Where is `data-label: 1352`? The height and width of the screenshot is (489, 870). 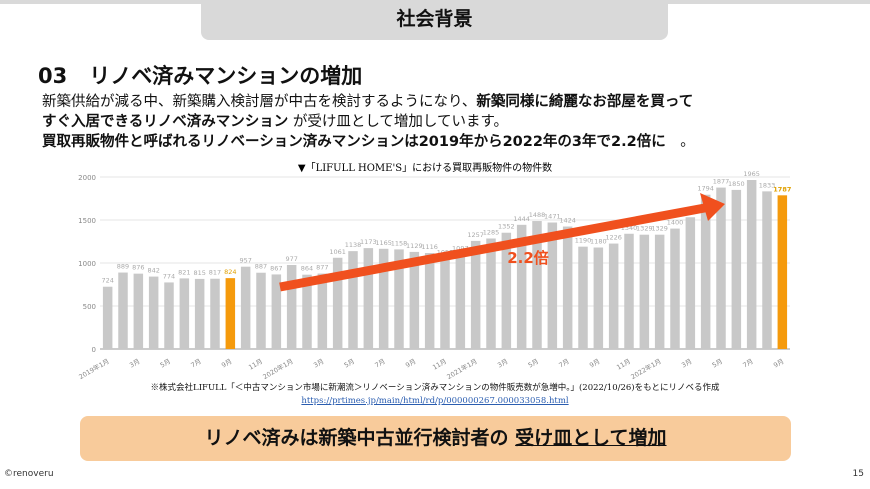
data-label: 1352 is located at coordinates (506, 227).